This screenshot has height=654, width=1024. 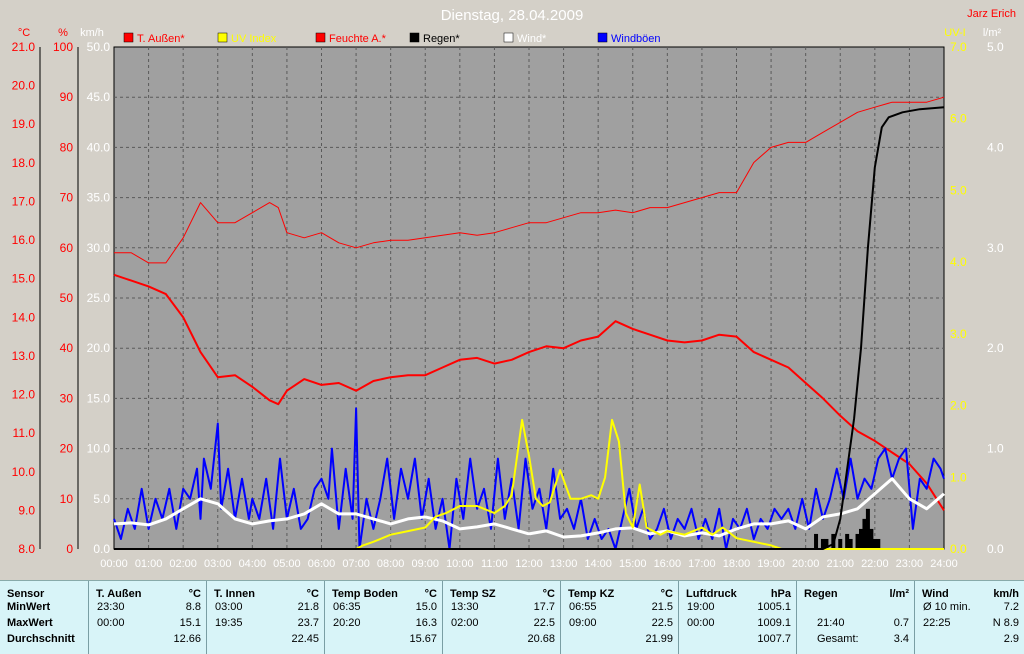 What do you see at coordinates (591, 594) in the screenshot?
I see `stats-header: Temp KZ` at bounding box center [591, 594].